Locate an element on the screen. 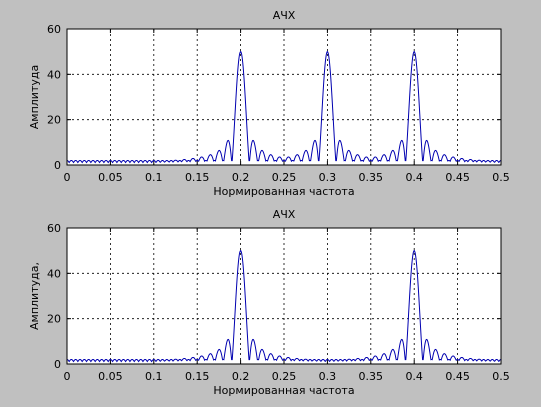  y-axis-label: Амплитуда, is located at coordinates (34, 296).